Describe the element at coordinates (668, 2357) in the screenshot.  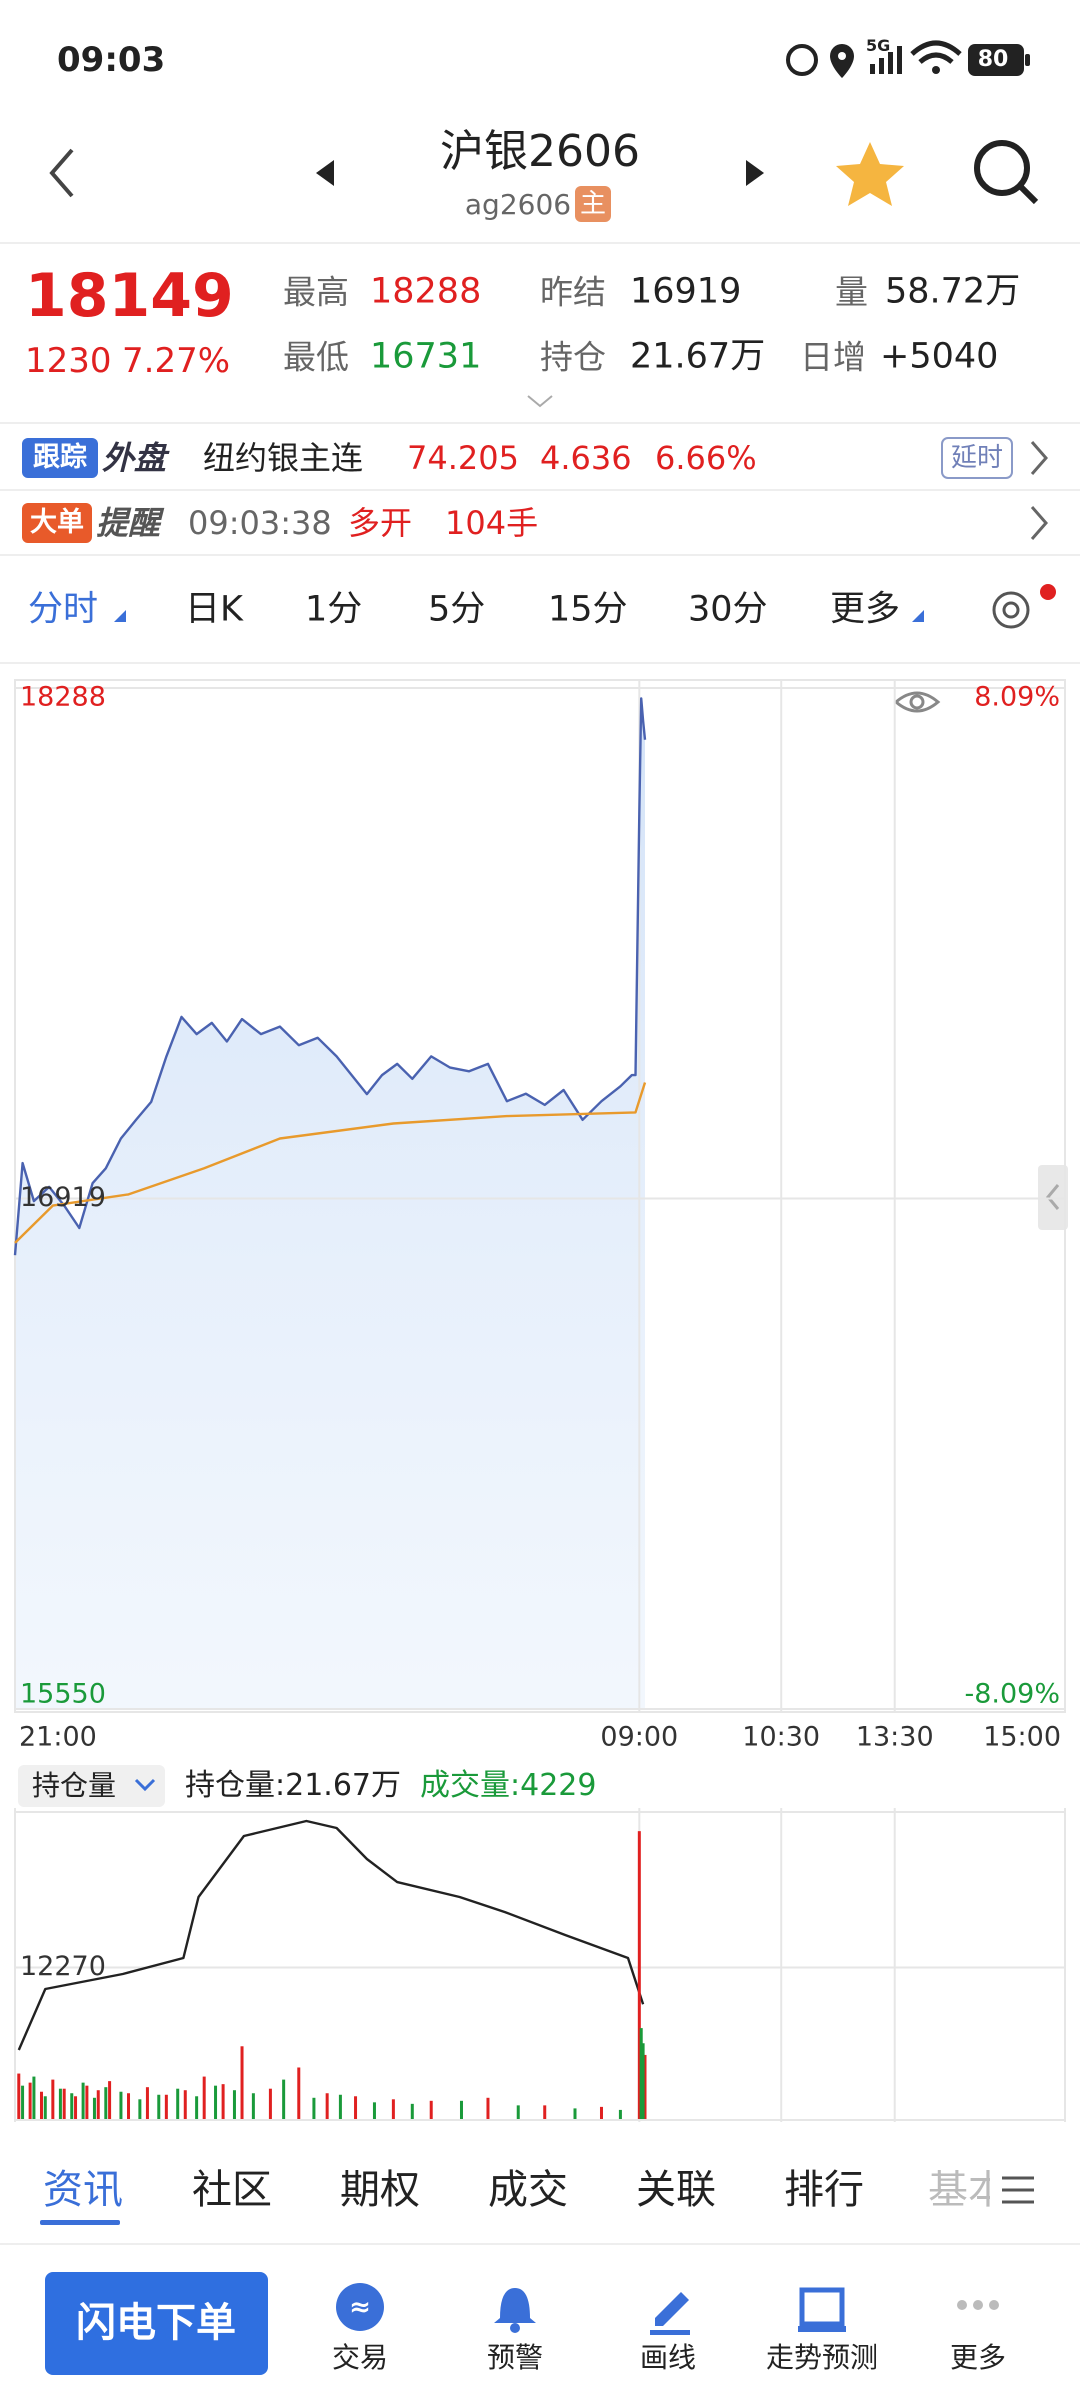
I see `nav-item: 画线` at that location.